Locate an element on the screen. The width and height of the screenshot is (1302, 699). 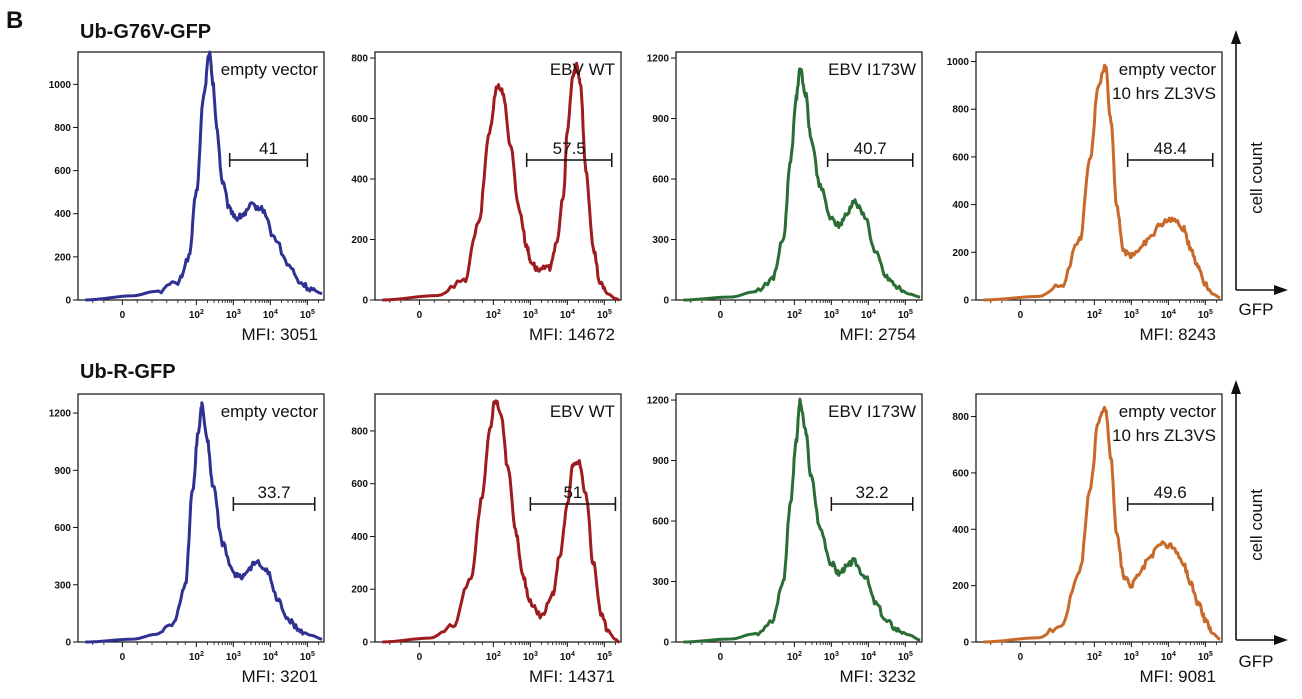
mfi-label: MFI: 3232 is located at coordinates (877, 676).